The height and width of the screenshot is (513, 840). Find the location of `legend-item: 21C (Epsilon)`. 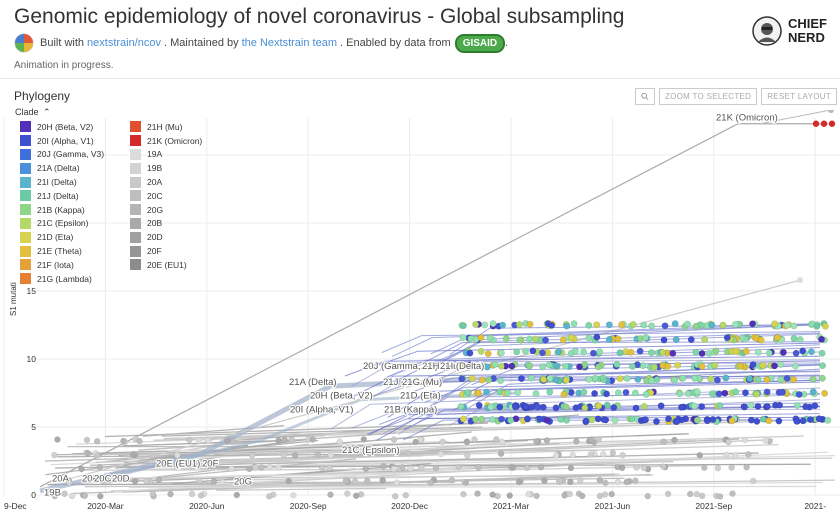

legend-item: 21C (Epsilon) is located at coordinates (75, 224).